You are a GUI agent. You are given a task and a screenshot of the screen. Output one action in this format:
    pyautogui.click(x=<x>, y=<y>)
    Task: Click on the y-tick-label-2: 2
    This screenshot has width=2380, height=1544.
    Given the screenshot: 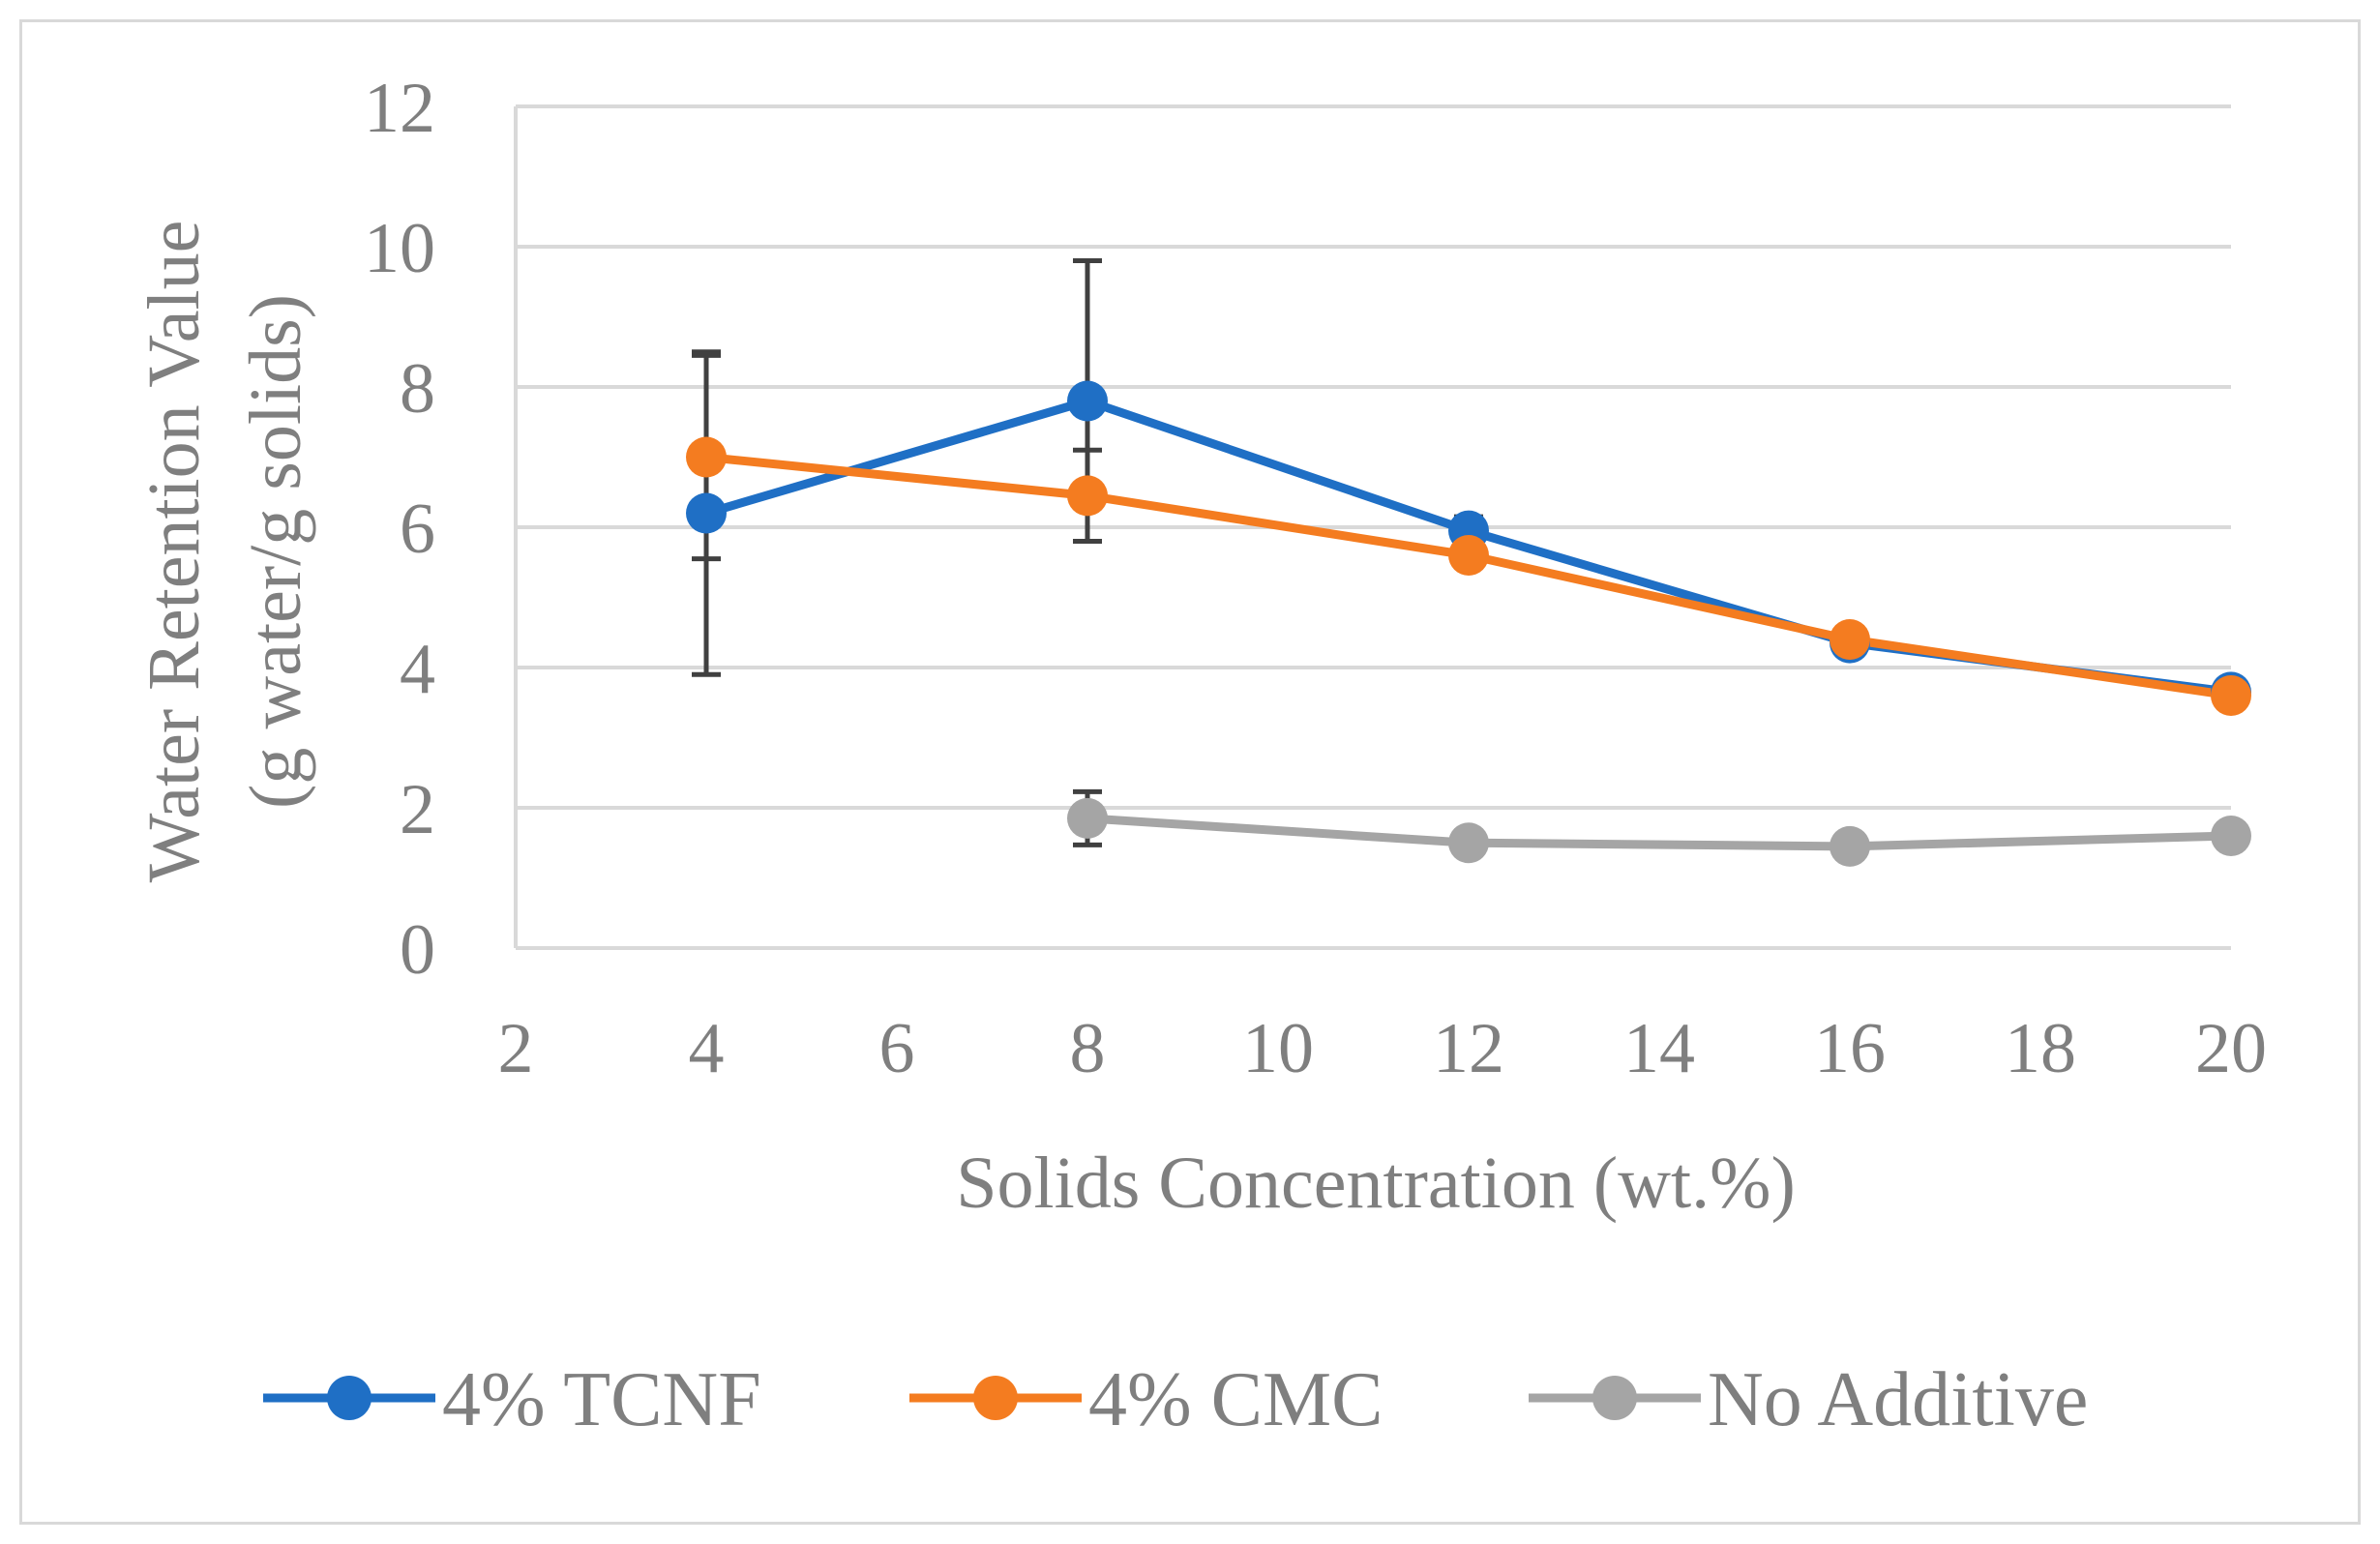 What is the action you would take?
    pyautogui.click(x=418, y=809)
    